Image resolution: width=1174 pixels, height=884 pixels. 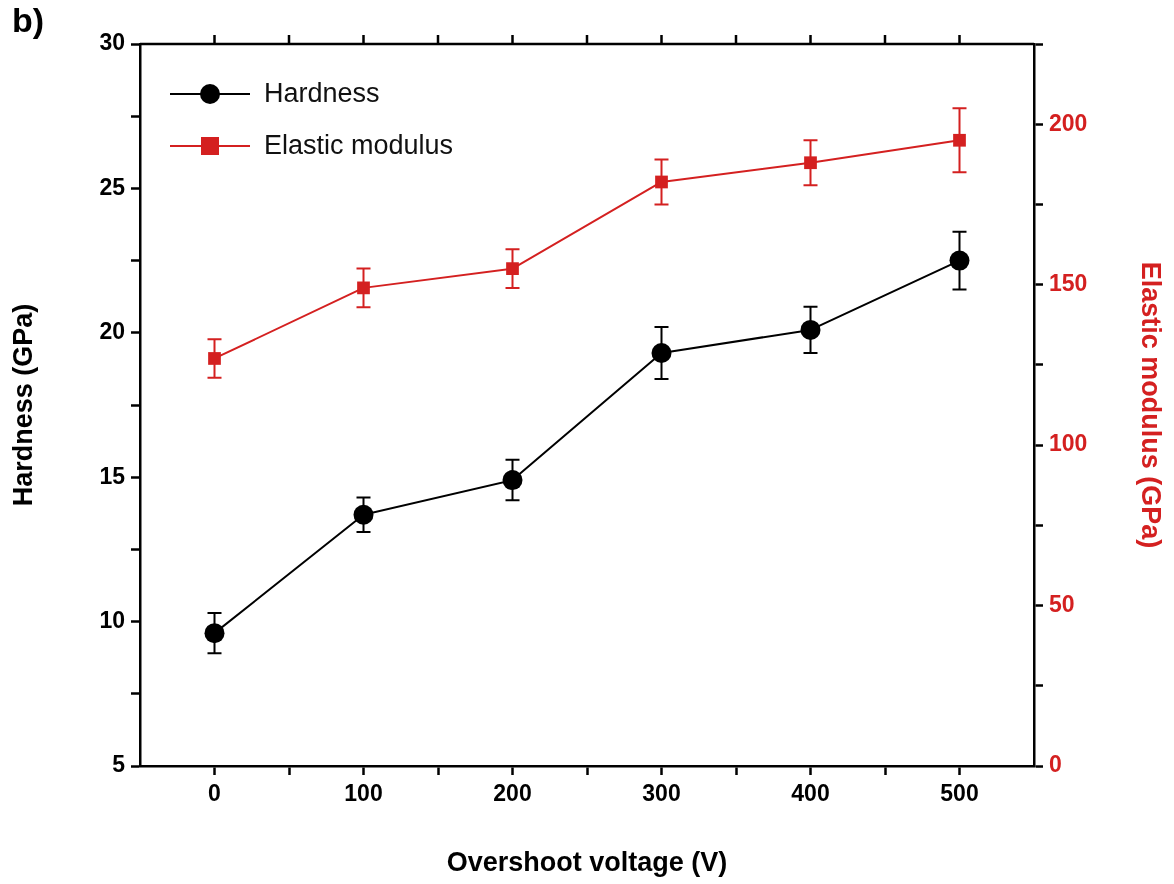 What do you see at coordinates (112, 619) in the screenshot?
I see `y-tick-label: 10` at bounding box center [112, 619].